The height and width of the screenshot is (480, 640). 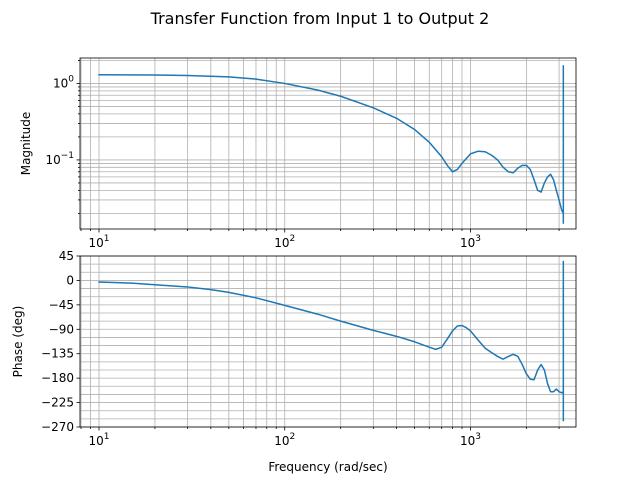 What do you see at coordinates (57, 378) in the screenshot?
I see `y-tick-label: −180` at bounding box center [57, 378].